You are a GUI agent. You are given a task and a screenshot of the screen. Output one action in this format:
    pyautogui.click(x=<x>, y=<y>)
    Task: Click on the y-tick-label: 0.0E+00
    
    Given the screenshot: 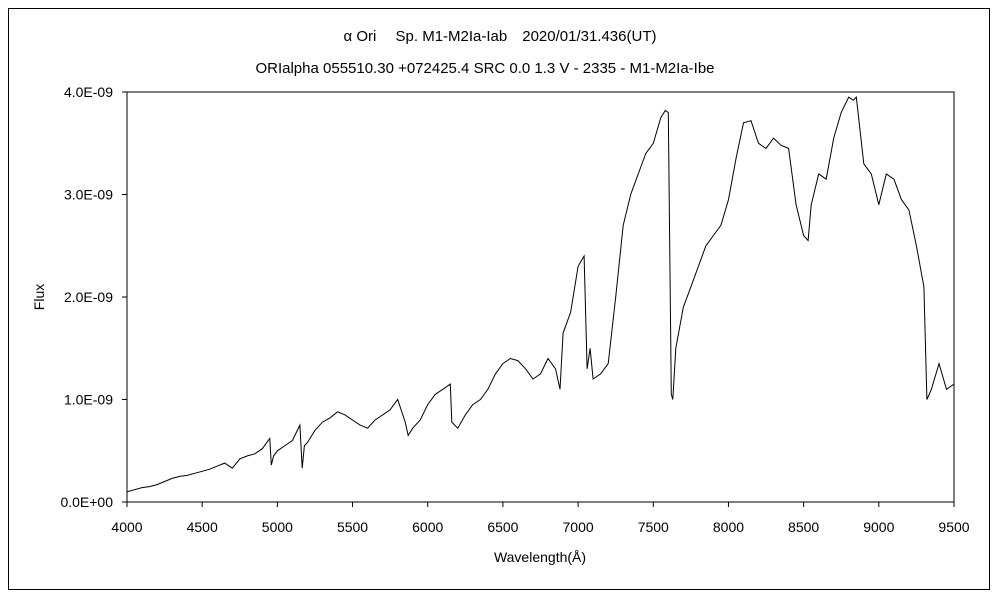 What is the action you would take?
    pyautogui.click(x=86, y=502)
    